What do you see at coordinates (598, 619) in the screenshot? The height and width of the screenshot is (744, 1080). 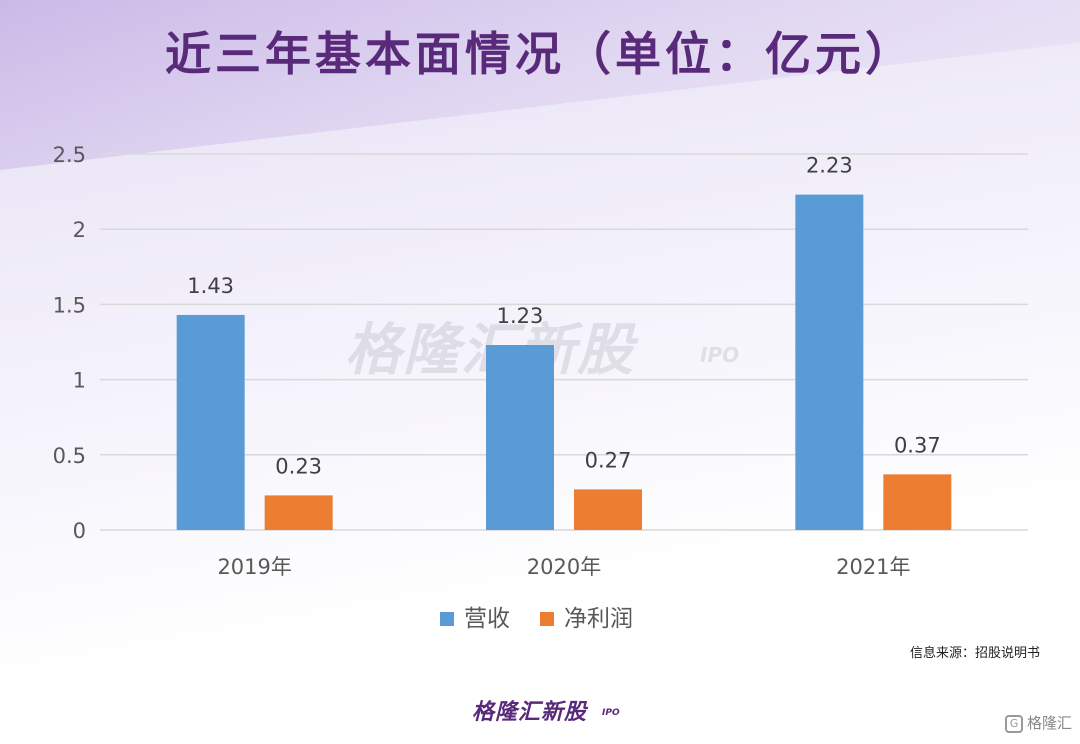 I see `legend-label: 净利润` at bounding box center [598, 619].